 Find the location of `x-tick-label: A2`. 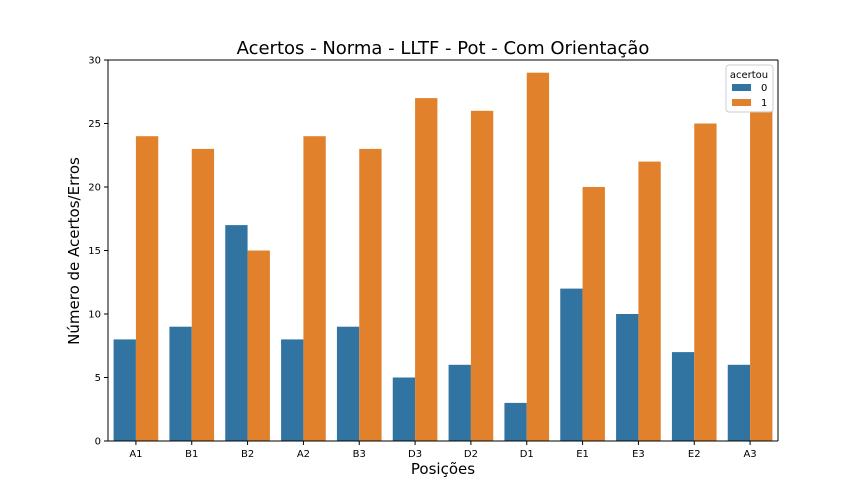

x-tick-label: A2 is located at coordinates (303, 454).